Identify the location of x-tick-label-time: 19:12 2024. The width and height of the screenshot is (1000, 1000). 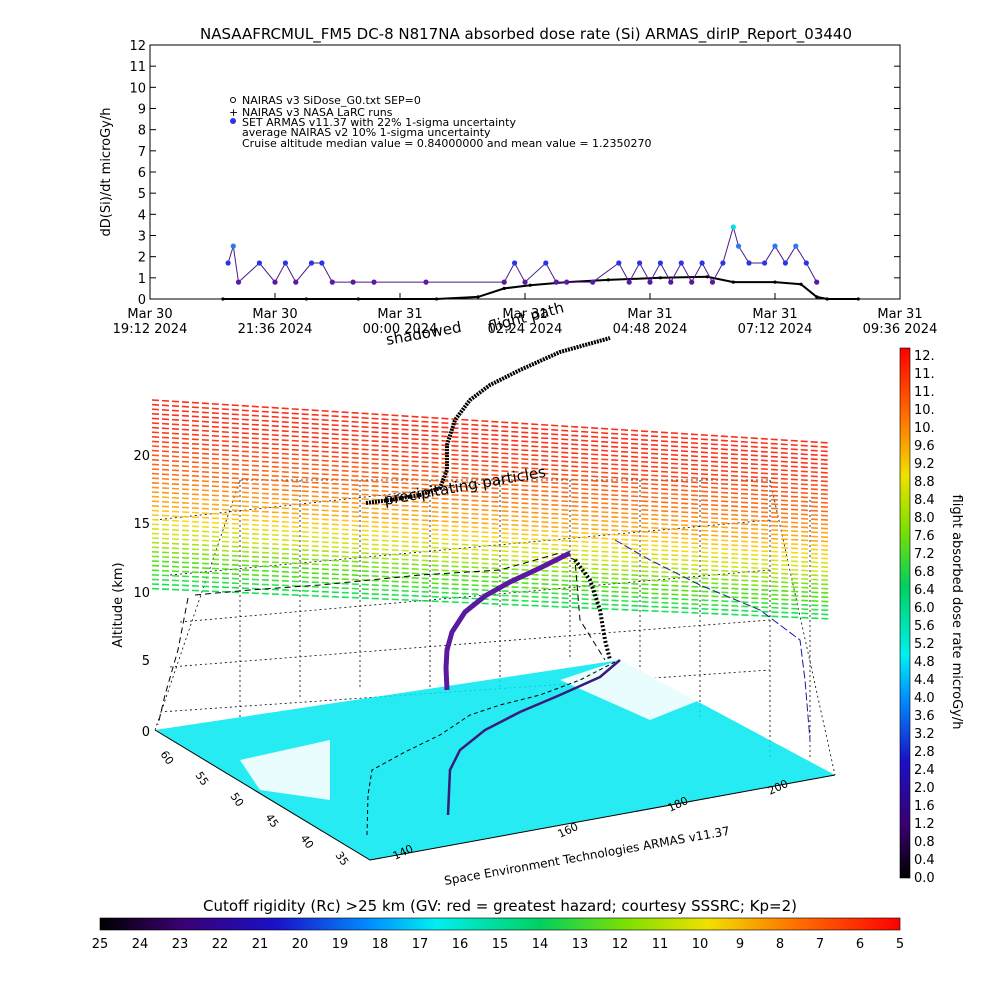
(150, 329).